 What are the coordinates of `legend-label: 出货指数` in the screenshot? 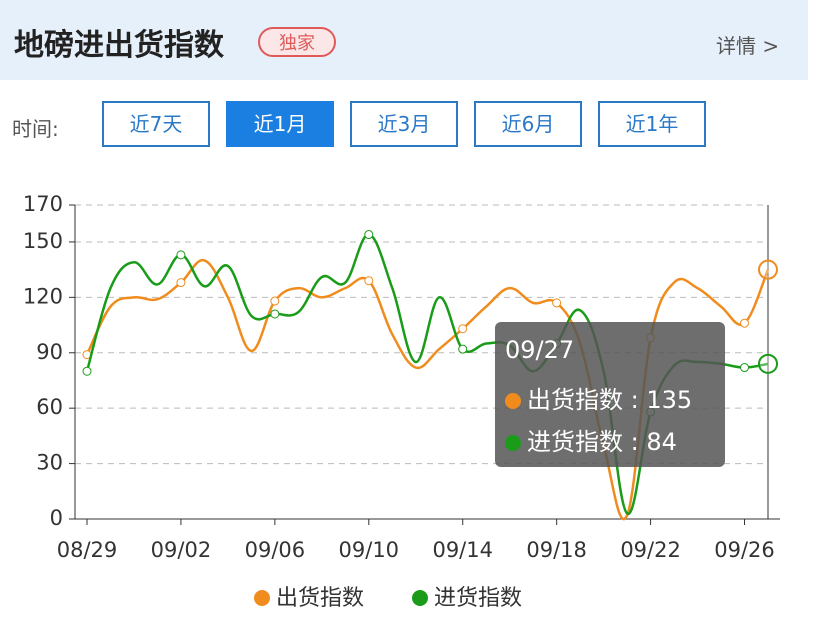 It's located at (320, 598).